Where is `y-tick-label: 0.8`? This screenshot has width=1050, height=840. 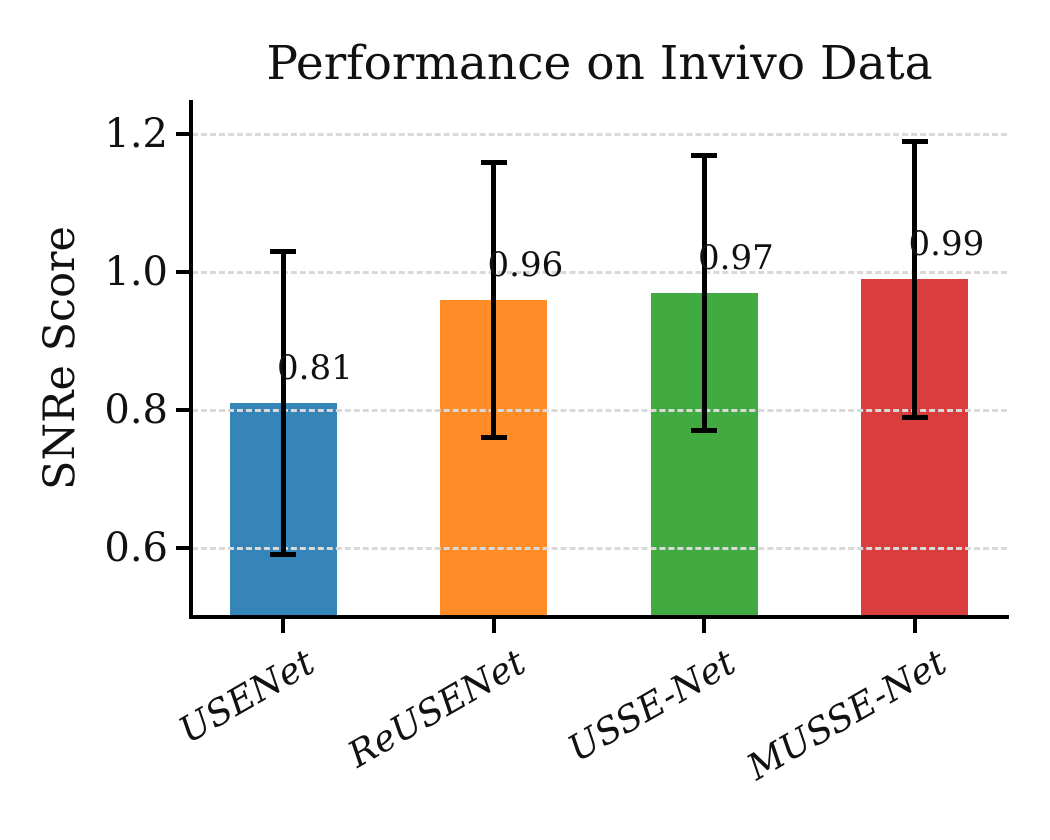
y-tick-label: 0.8 is located at coordinates (136, 410).